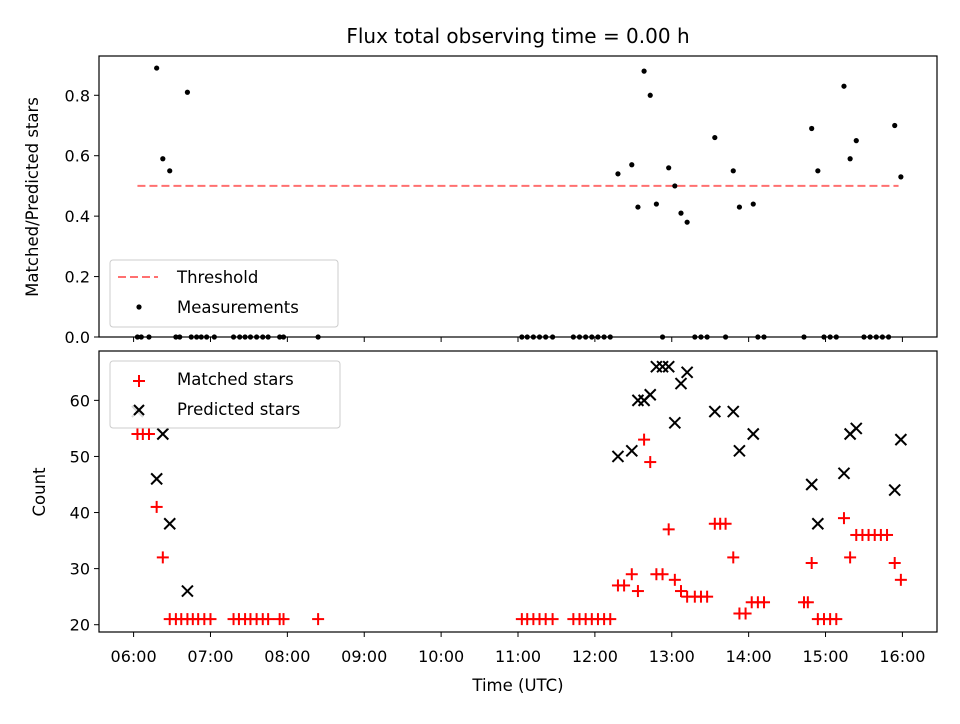 The width and height of the screenshot is (960, 724). I want to click on top-y-tick-label: 0.4, so click(77, 216).